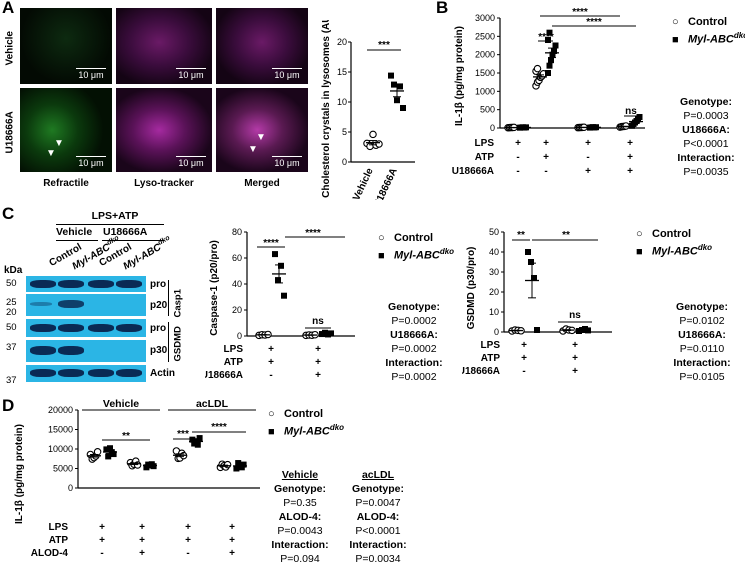 The width and height of the screenshot is (745, 566). I want to click on col-label-lysotracker: Lyso-tracker, so click(164, 183).